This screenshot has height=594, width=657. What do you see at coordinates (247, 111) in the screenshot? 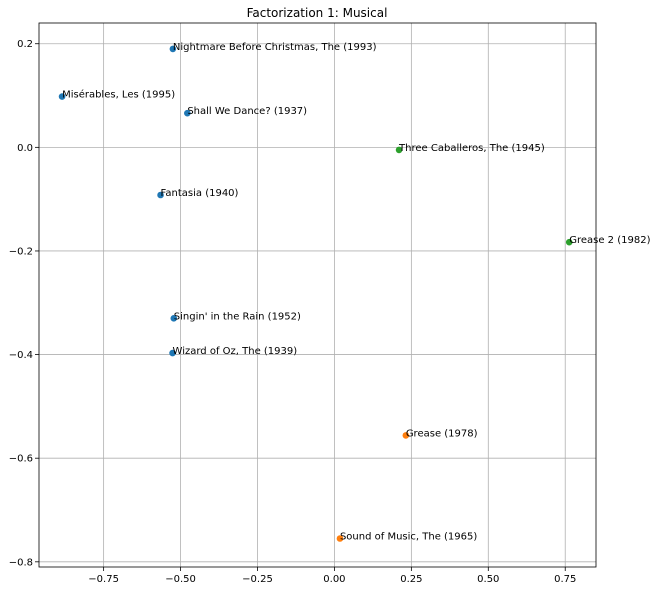
I see `data-point-label: Shall We Dance? (1937)` at bounding box center [247, 111].